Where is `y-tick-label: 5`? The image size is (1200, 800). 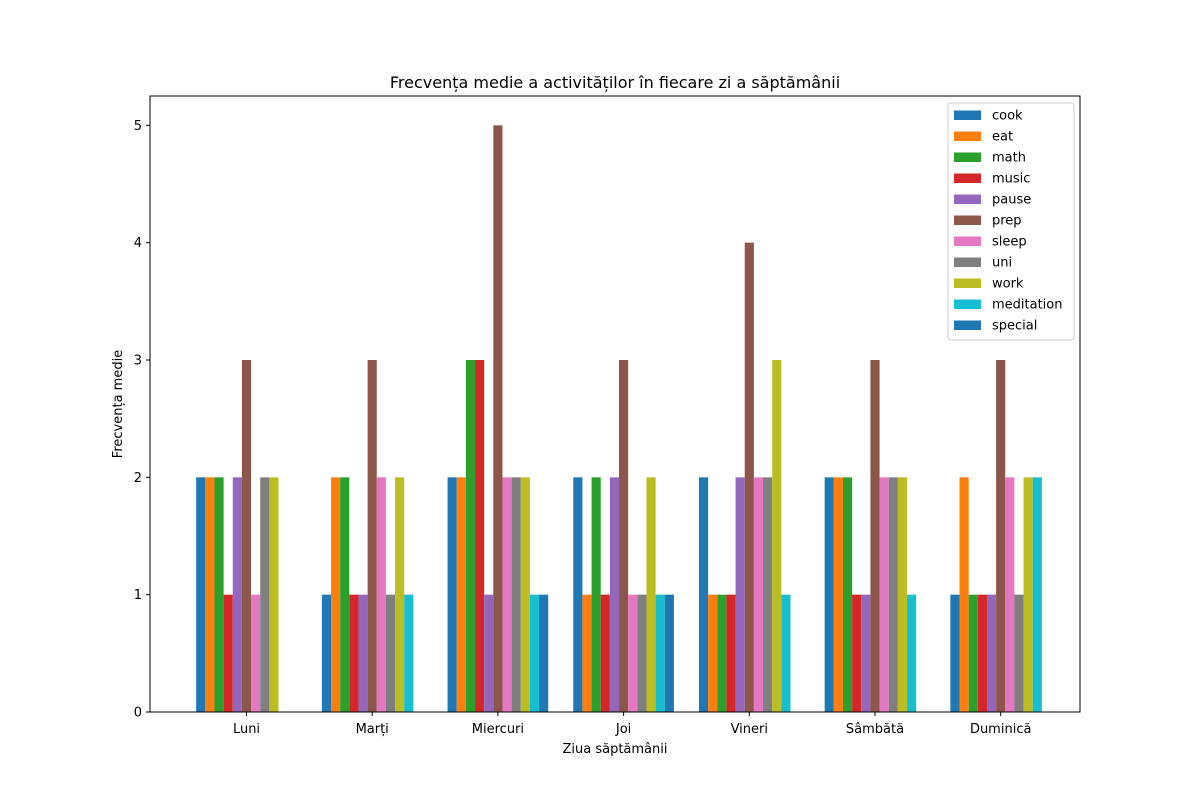
y-tick-label: 5 is located at coordinates (138, 126).